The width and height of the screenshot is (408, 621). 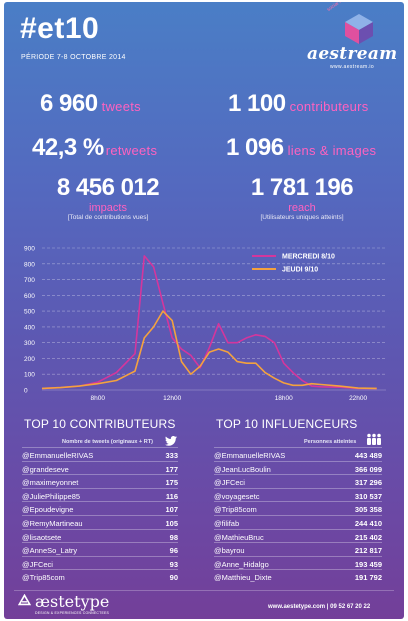 What do you see at coordinates (302, 187) in the screenshot?
I see `stat-reach-value: 1 781 196` at bounding box center [302, 187].